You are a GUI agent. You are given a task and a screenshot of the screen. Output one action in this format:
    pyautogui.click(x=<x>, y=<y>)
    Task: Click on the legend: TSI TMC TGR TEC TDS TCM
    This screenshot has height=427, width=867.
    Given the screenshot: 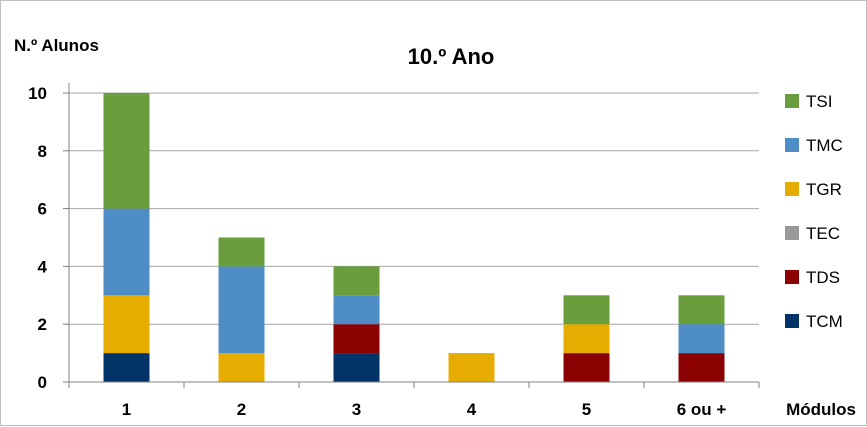 What is the action you would take?
    pyautogui.click(x=814, y=211)
    